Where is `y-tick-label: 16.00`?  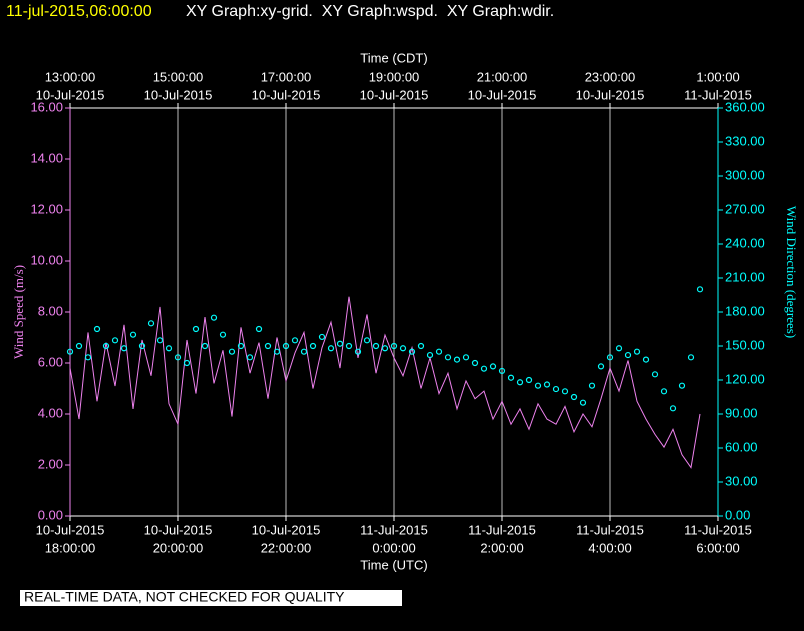
y-tick-label: 16.00 is located at coordinates (46, 106).